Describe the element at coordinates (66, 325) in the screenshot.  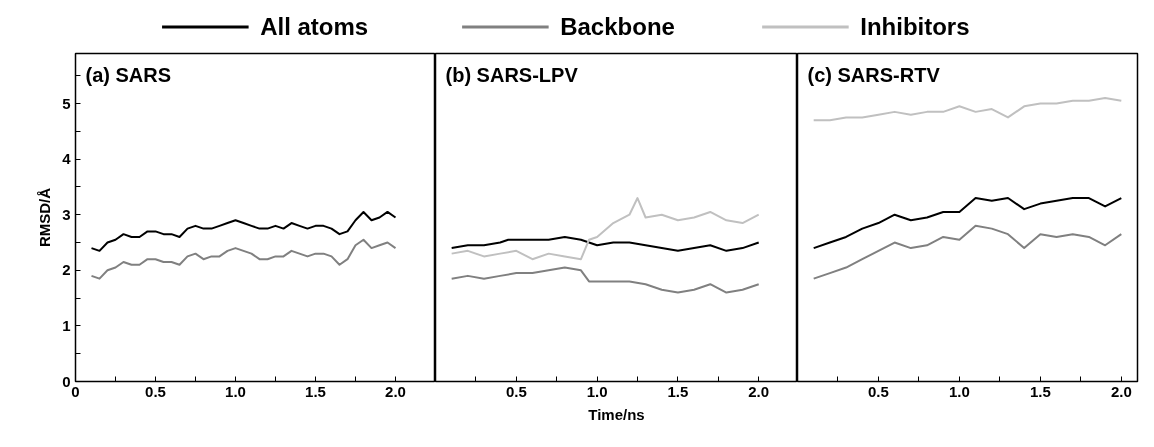
I see `y-tick-label: 1` at that location.